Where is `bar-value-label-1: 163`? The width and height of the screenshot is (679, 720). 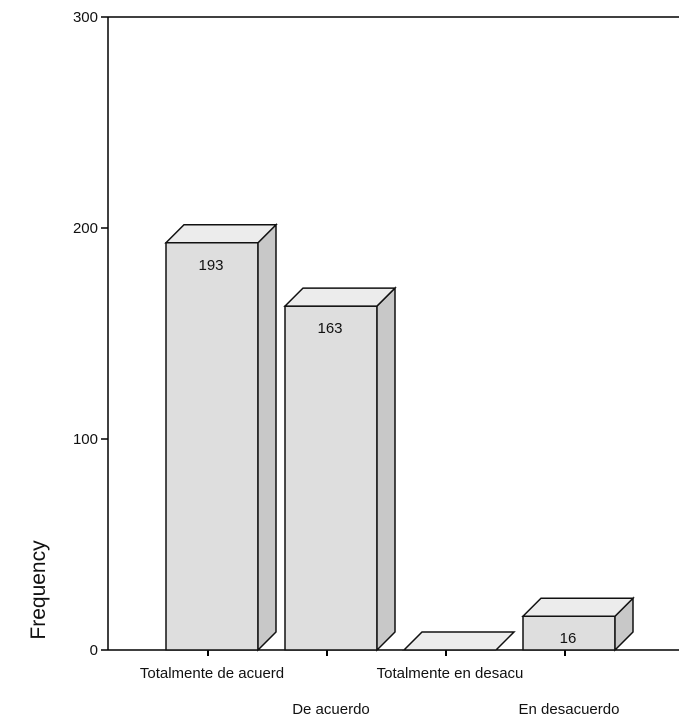
bar-value-label-1: 163 is located at coordinates (329, 328).